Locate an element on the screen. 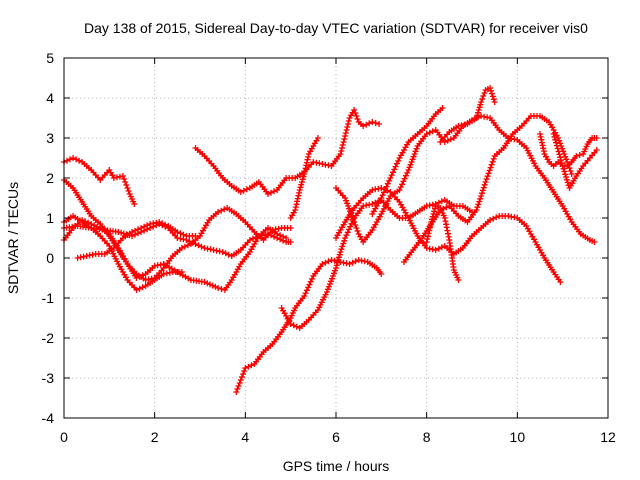 The image size is (640, 480). x-tick-label: 4 is located at coordinates (245, 437).